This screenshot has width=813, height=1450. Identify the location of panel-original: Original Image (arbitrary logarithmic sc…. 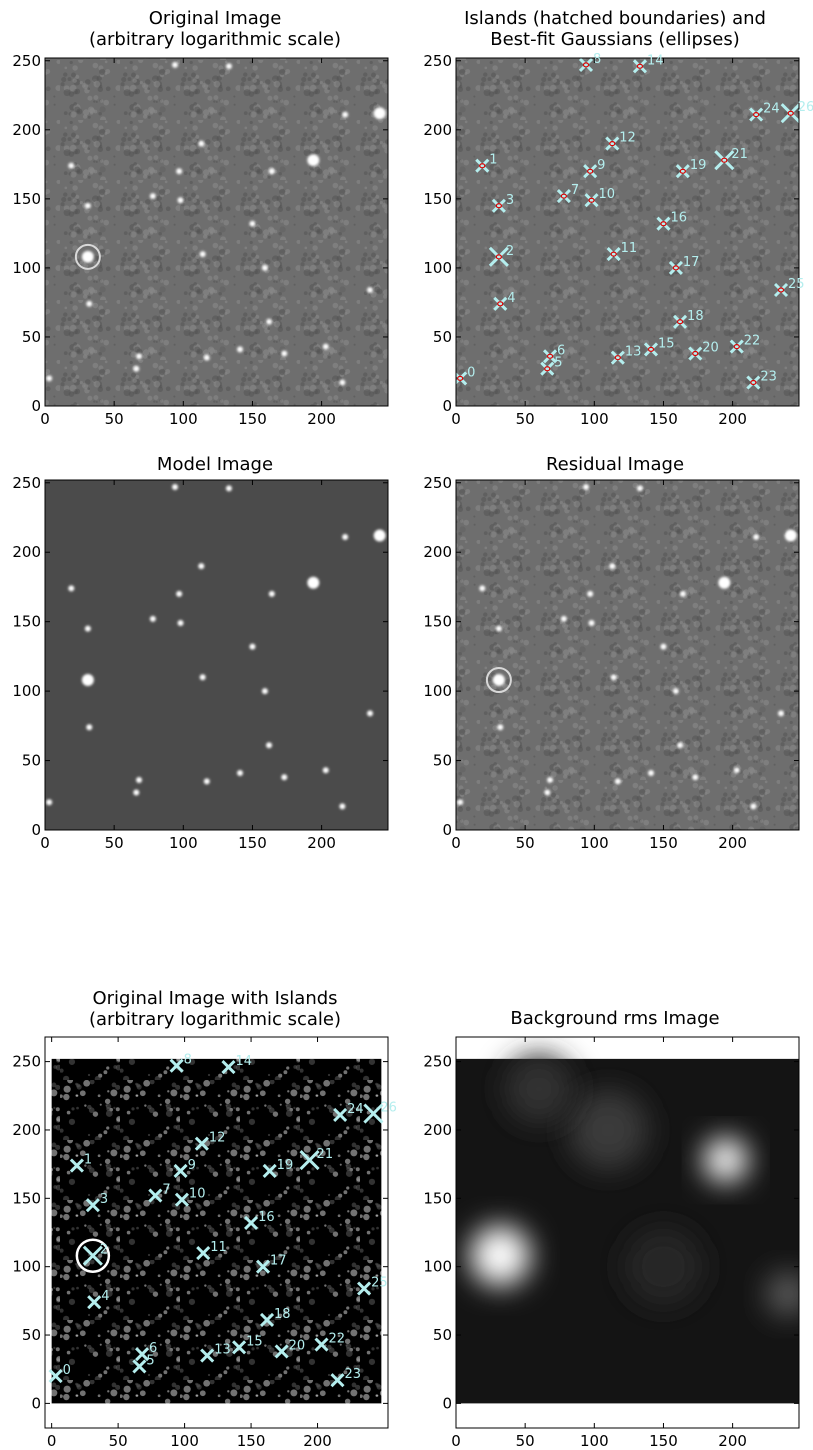
(215, 221).